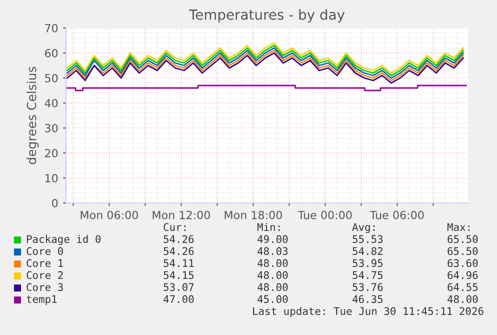 The height and width of the screenshot is (335, 497). What do you see at coordinates (51, 128) in the screenshot?
I see `y-tick-label: 30` at bounding box center [51, 128].